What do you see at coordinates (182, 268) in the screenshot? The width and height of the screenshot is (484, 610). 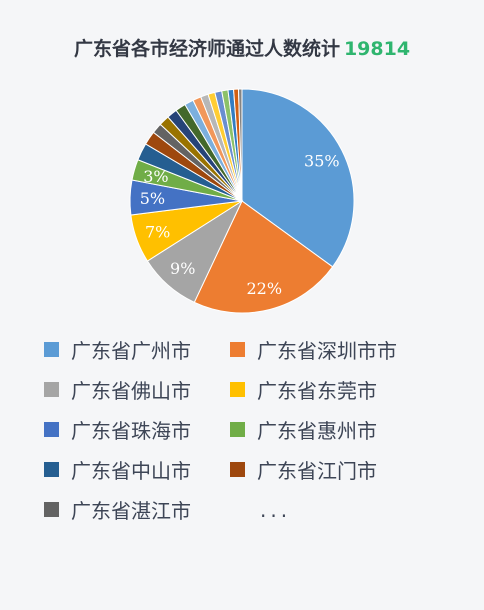 I see `slice-label: 9%` at bounding box center [182, 268].